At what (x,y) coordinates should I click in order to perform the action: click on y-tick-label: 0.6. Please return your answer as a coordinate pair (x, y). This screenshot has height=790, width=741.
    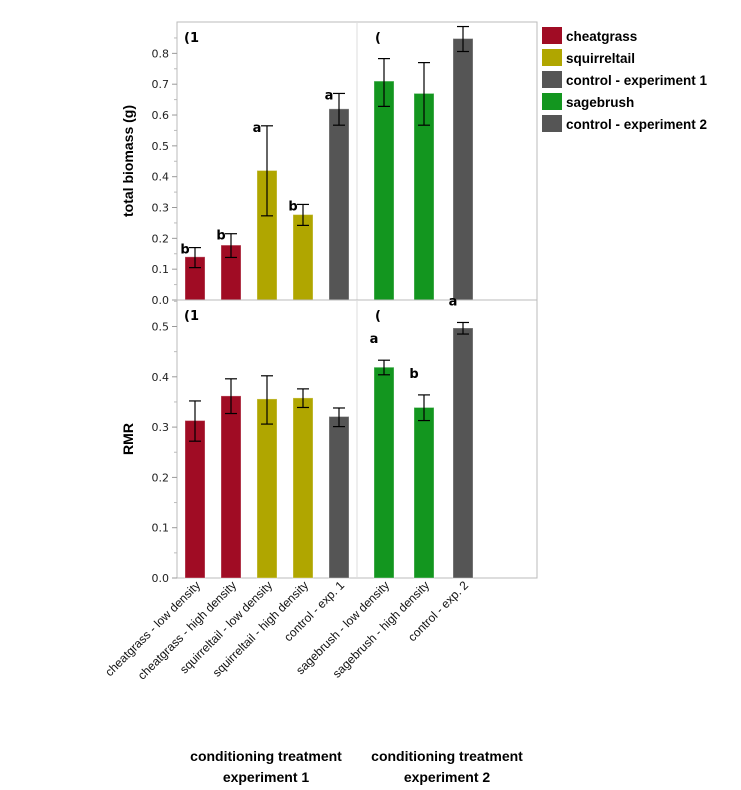
    Looking at the image, I should click on (161, 115).